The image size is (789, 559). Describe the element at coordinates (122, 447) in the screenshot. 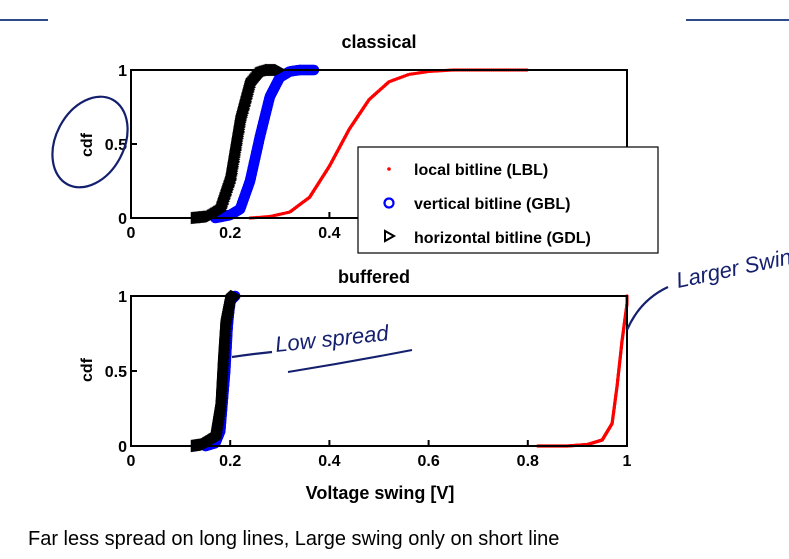

I see `buffered-ytick-label-0: 0` at that location.